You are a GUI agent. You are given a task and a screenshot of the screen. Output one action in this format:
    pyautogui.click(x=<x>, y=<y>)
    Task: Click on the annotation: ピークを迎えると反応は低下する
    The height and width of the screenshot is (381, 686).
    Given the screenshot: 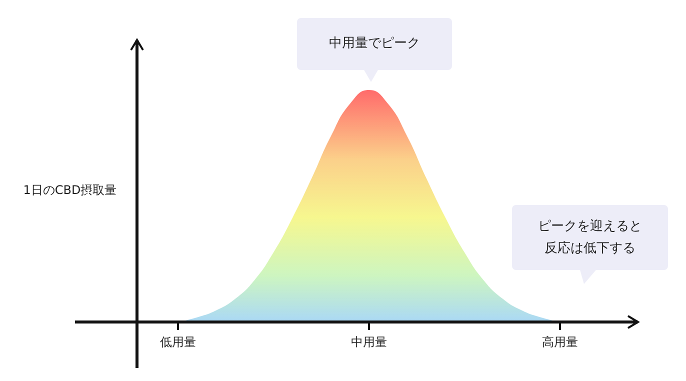 What is the action you would take?
    pyautogui.click(x=590, y=238)
    